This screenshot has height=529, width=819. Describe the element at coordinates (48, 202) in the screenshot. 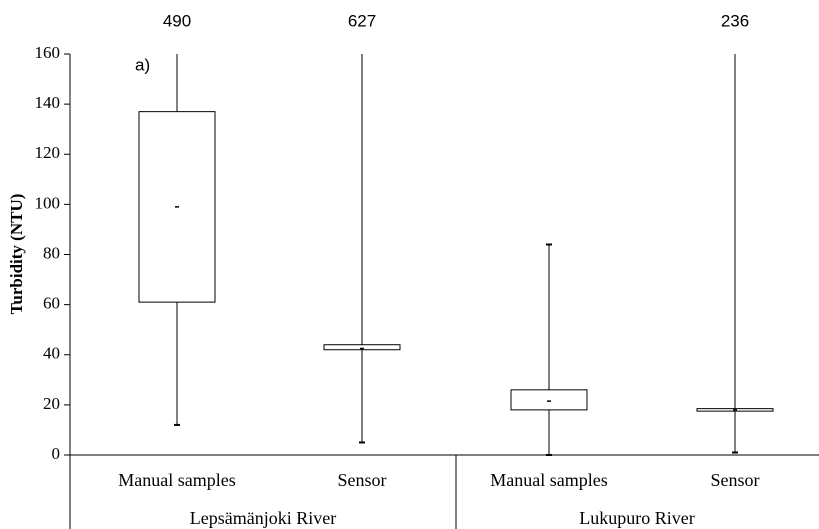

I see `y-tick-label: 100` at that location.